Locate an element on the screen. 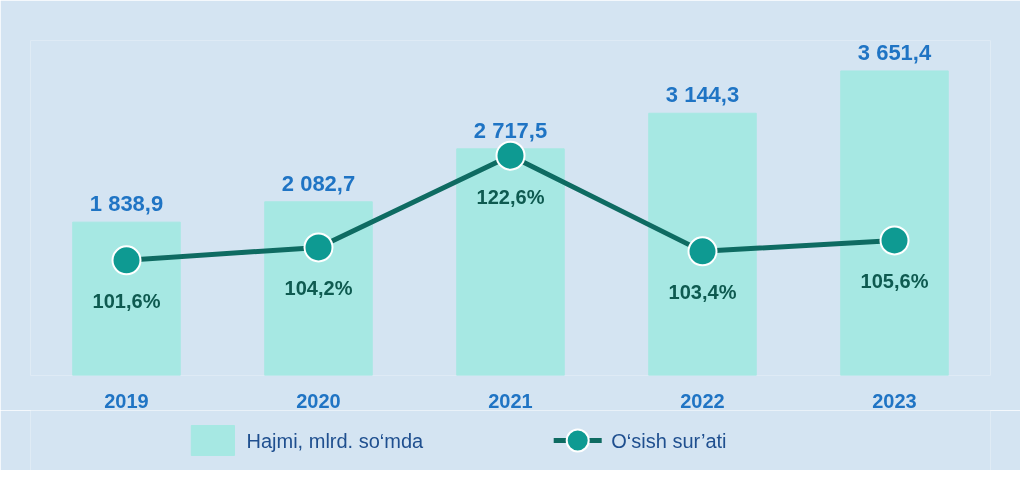  data-label: 122,6% is located at coordinates (510, 196).